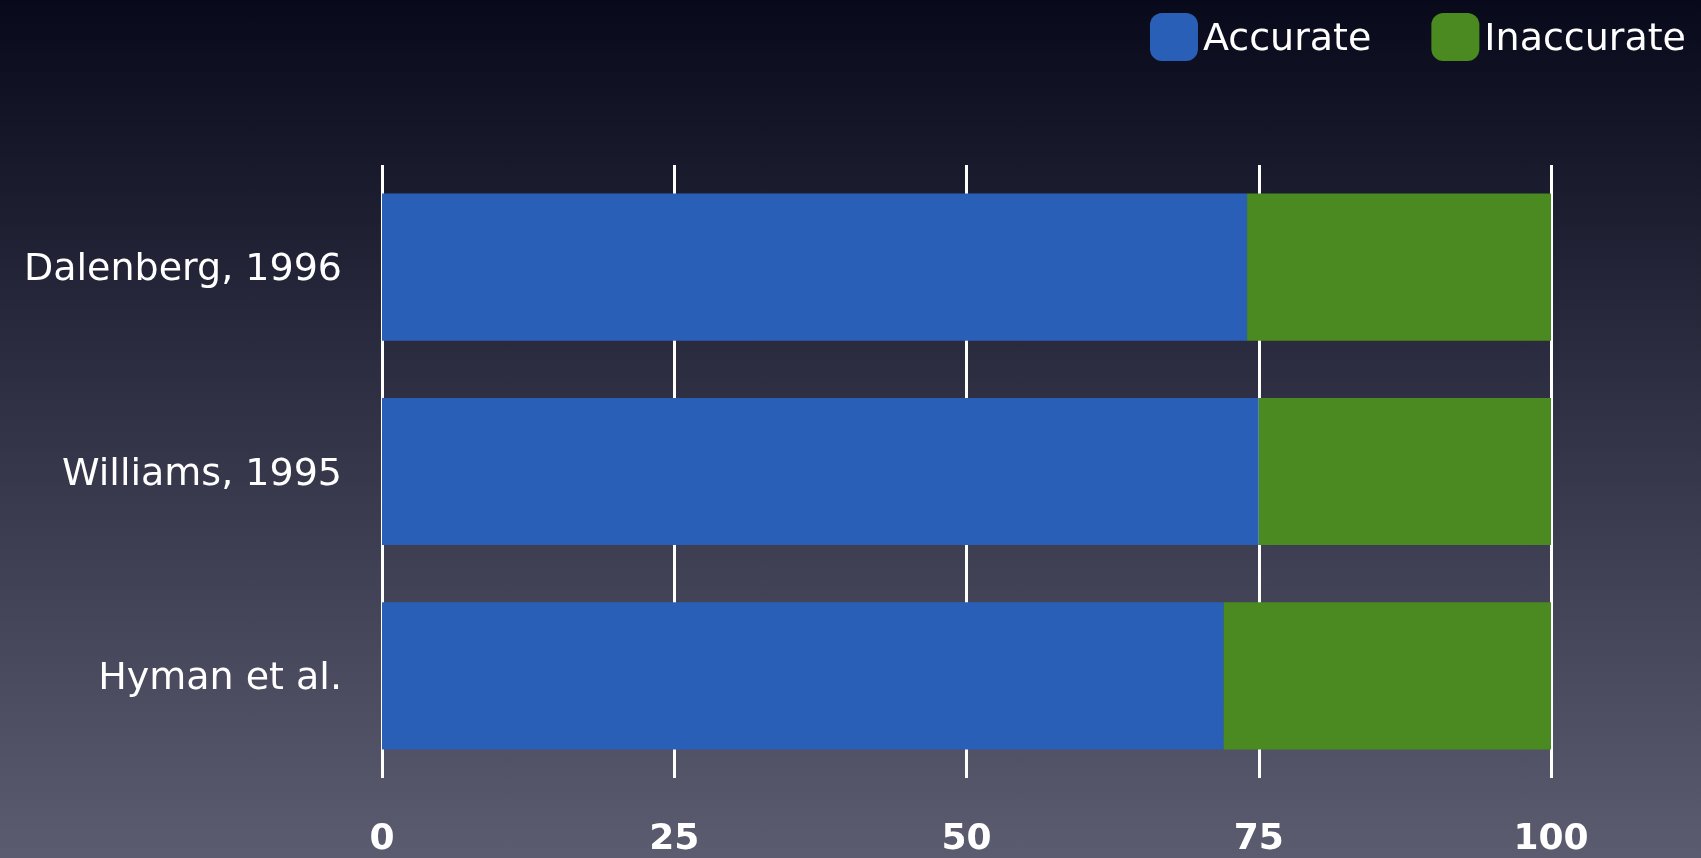  What do you see at coordinates (1585, 37) in the screenshot?
I see `legend-label: Inaccurate` at bounding box center [1585, 37].